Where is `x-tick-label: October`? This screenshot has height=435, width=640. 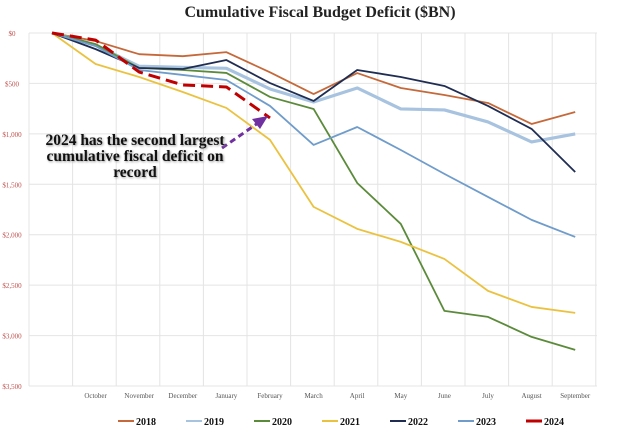 x-tick-label: October is located at coordinates (95, 396).